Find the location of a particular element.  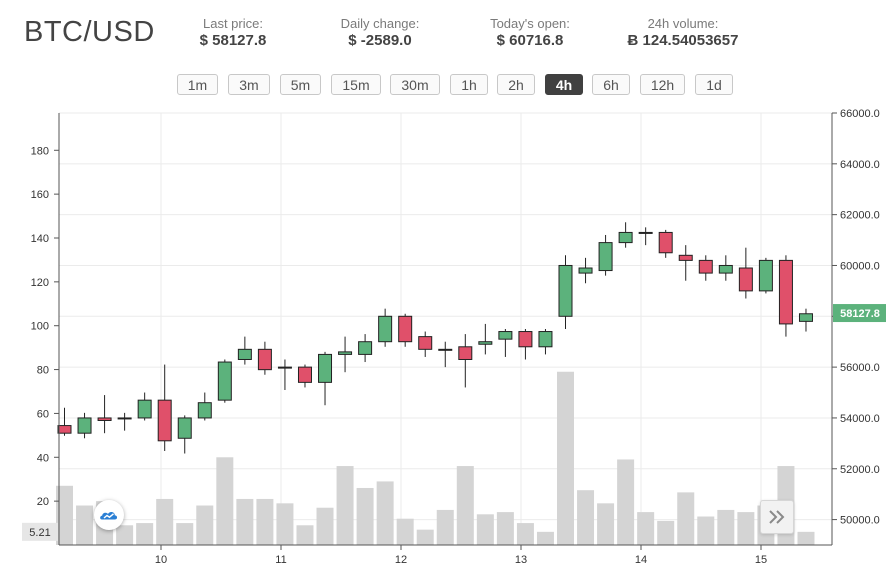

price-axis-tick-label: 66000.0 is located at coordinates (860, 114).